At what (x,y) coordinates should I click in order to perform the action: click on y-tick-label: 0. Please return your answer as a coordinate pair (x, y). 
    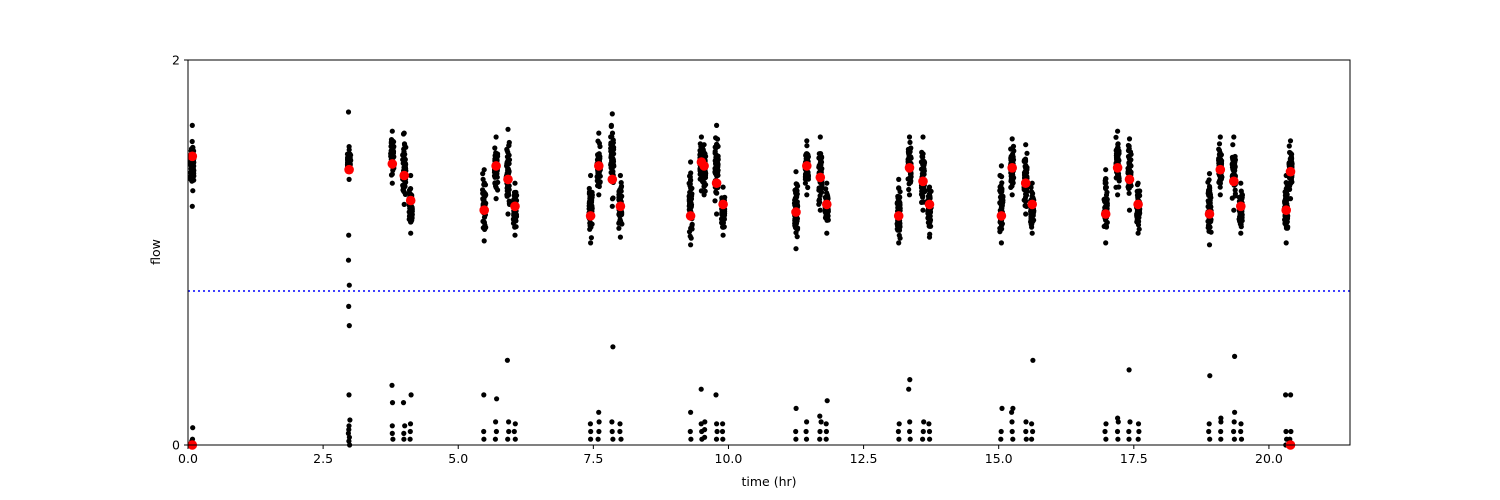
    Looking at the image, I should click on (176, 445).